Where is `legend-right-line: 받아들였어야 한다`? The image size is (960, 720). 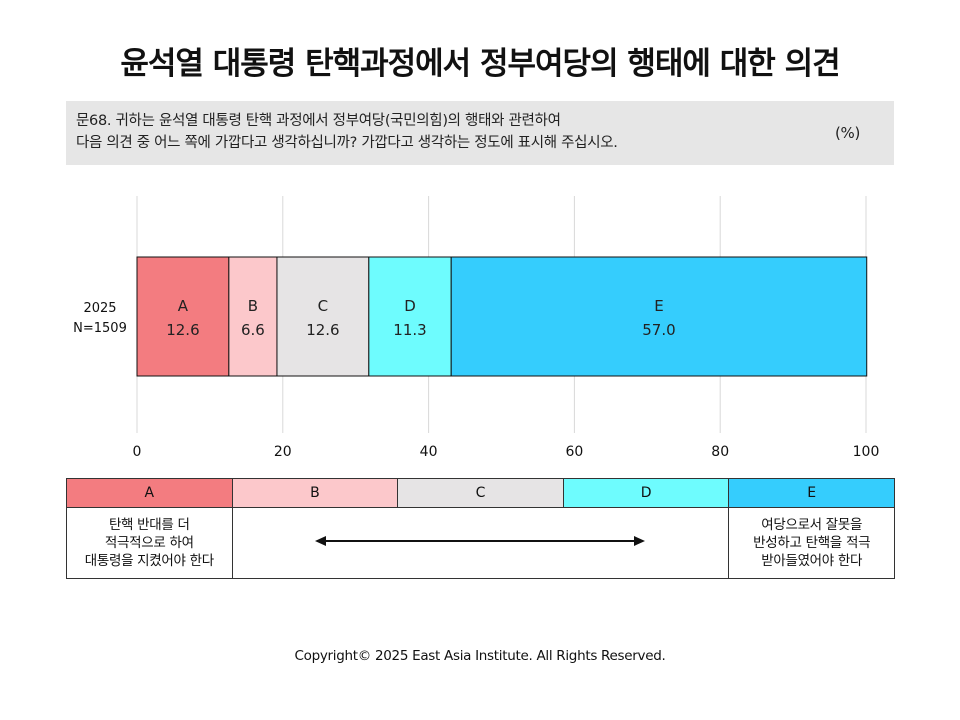
legend-right-line: 받아들였어야 한다 is located at coordinates (812, 561).